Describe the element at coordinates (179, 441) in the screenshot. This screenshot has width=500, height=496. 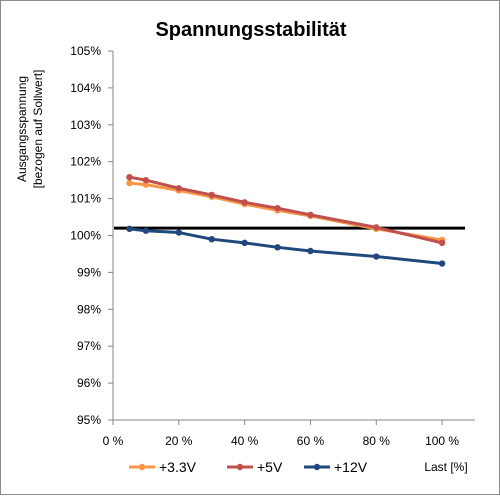
I see `x-tick-label: 20 %` at that location.